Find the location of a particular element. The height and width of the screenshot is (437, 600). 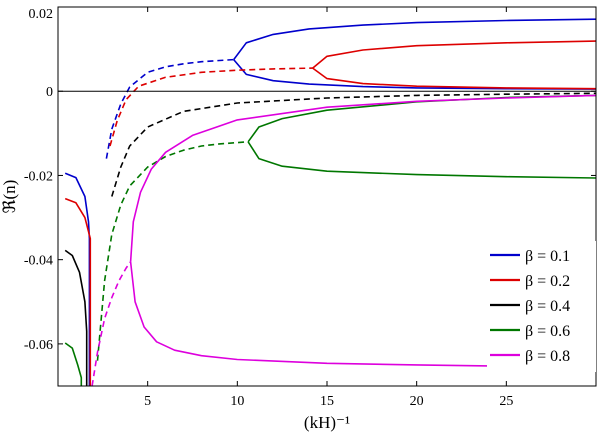

legend: β = 0.1 β = 0.2 β = 0.4 β = 0.6 β = 0.8 is located at coordinates (541, 306).